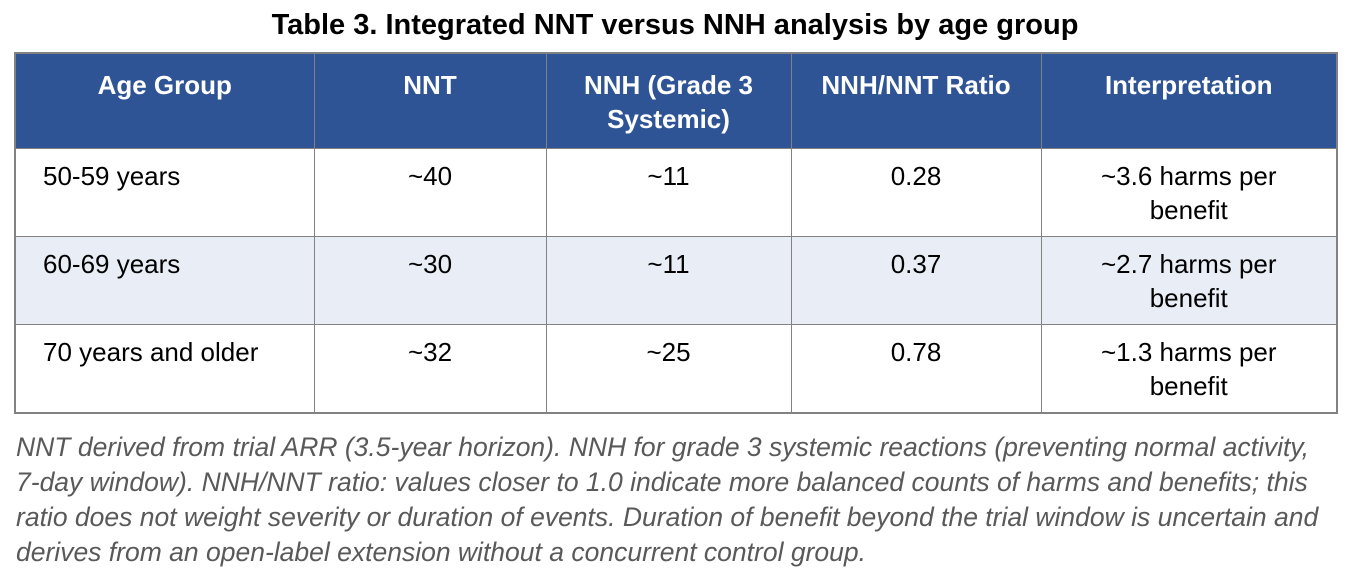 The width and height of the screenshot is (1350, 574). Describe the element at coordinates (430, 281) in the screenshot. I see `nnt-cell: ~30` at that location.